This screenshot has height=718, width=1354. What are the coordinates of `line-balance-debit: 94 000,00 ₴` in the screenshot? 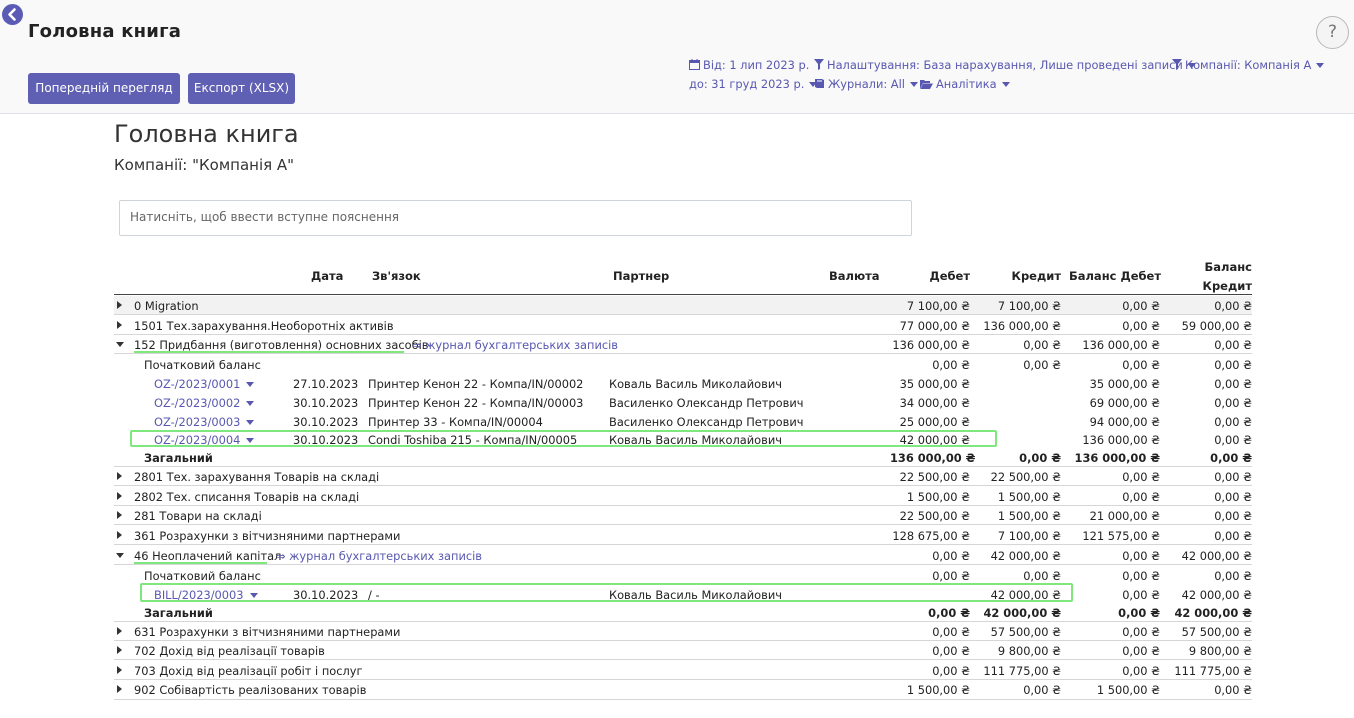 It's located at (1124, 422).